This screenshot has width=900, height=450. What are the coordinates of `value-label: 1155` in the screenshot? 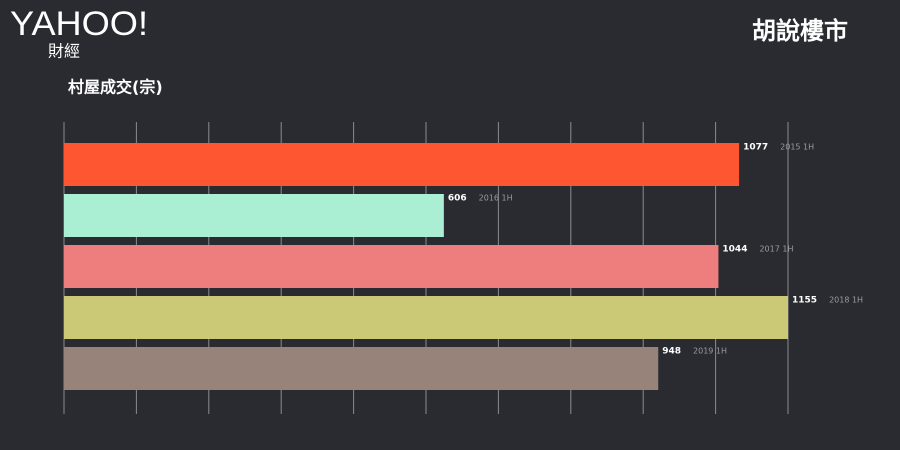 It's located at (804, 301).